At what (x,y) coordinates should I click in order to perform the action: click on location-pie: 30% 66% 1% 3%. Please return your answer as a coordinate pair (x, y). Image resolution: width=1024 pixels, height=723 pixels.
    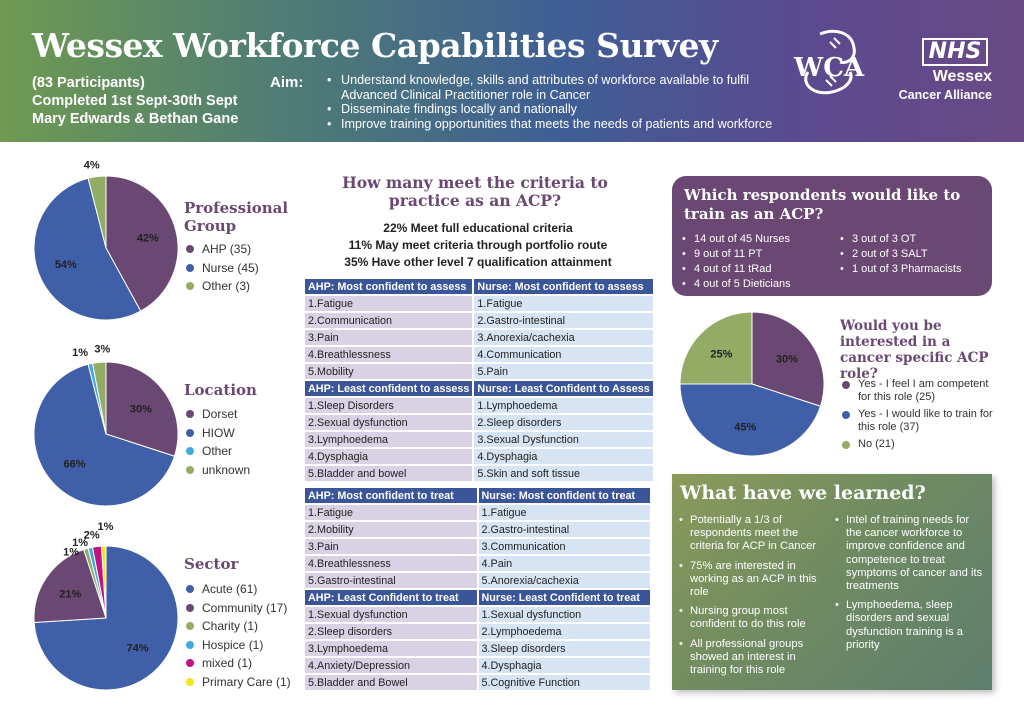
    Looking at the image, I should click on (106, 425).